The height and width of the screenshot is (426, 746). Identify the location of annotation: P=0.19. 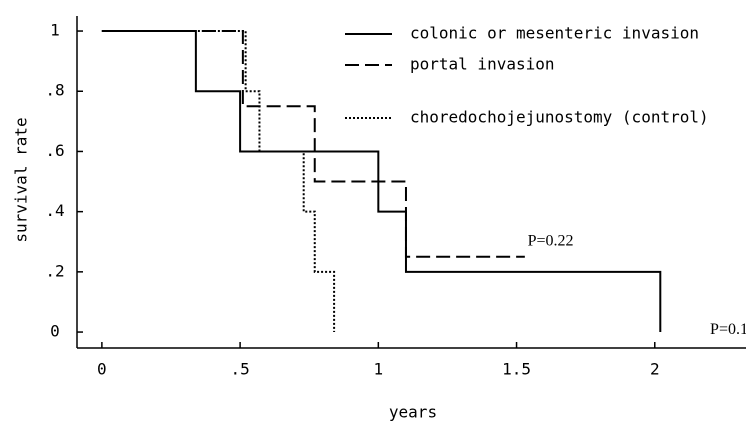
(728, 329).